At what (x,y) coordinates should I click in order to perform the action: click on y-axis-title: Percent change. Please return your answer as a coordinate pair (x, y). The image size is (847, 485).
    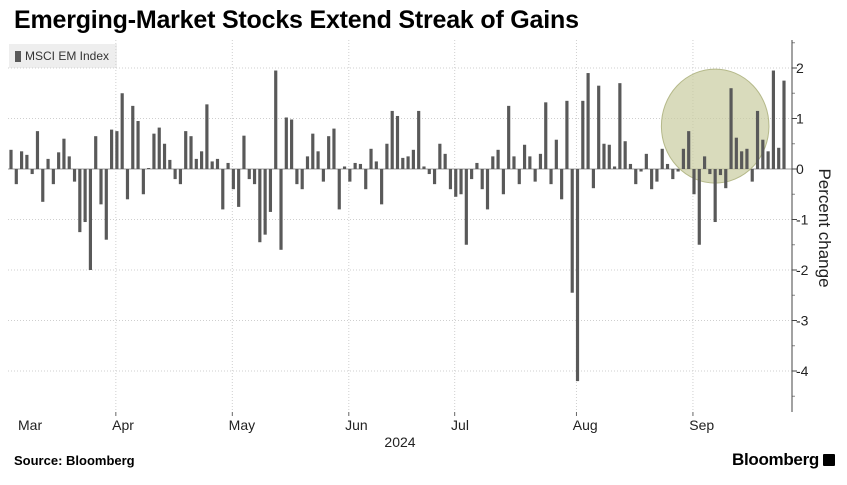
    Looking at the image, I should click on (824, 227).